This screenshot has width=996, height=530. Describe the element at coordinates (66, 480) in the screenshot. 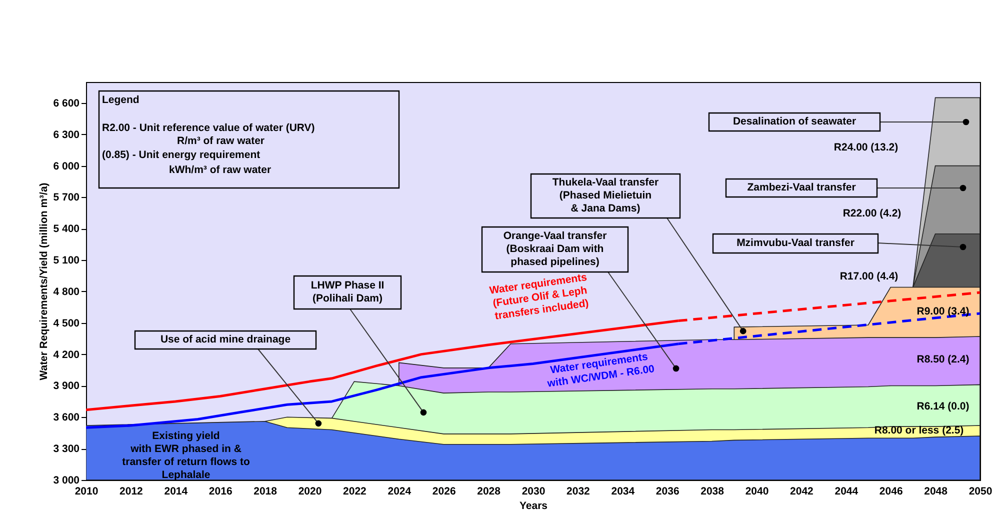

I see `y-tick-label: 3 000` at that location.